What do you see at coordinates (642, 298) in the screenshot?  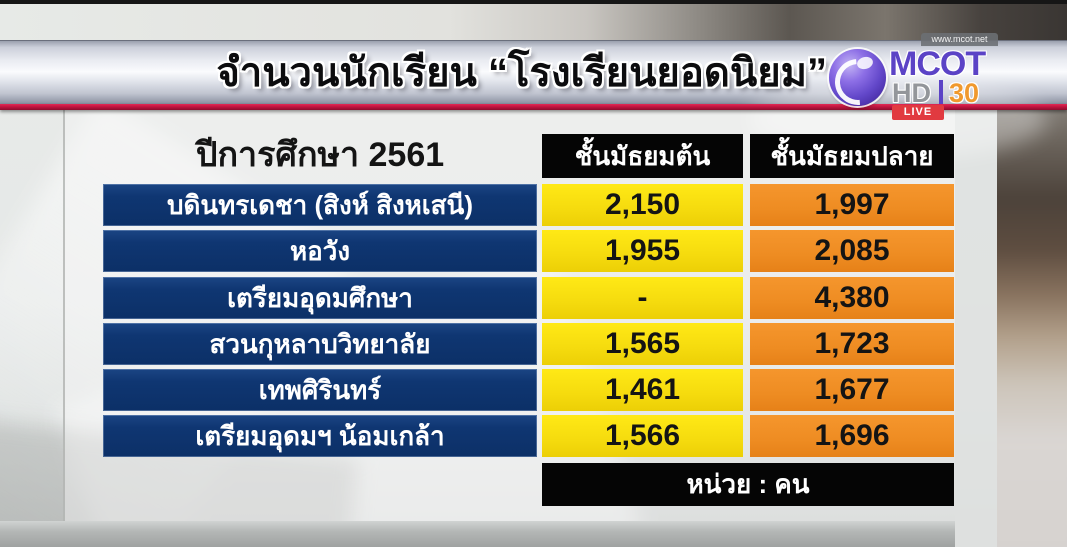 I see `table-row-junior-value: -` at bounding box center [642, 298].